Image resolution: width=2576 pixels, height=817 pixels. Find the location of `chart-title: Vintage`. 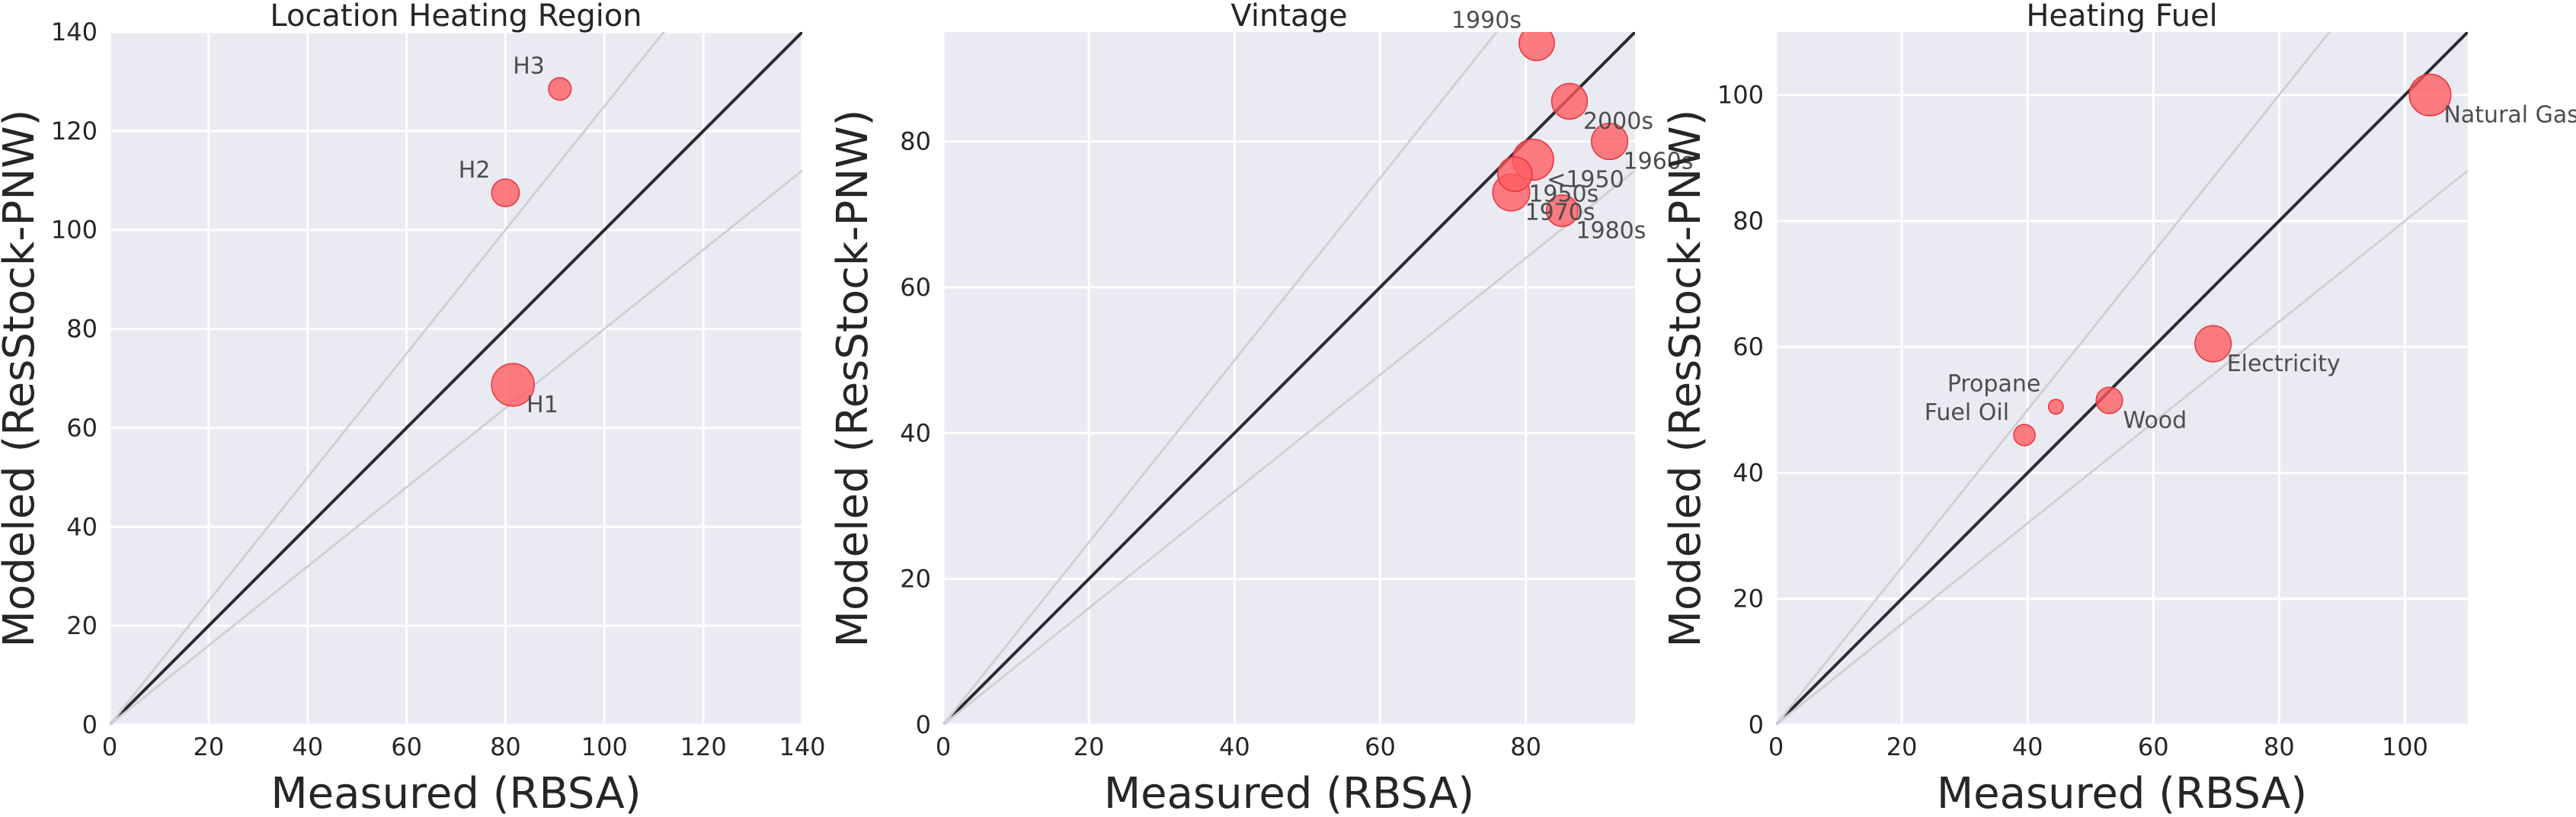

chart-title: Vintage is located at coordinates (1288, 17).